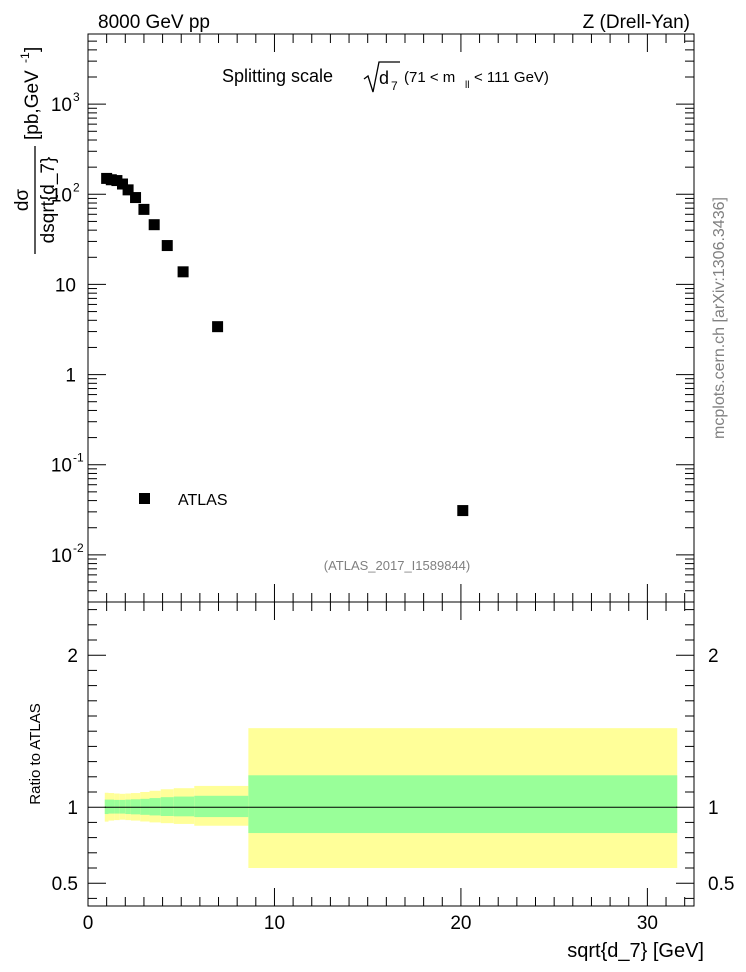 This screenshot has width=746, height=972. Describe the element at coordinates (713, 808) in the screenshot. I see `ratio-y-tick-label-right: 1` at that location.